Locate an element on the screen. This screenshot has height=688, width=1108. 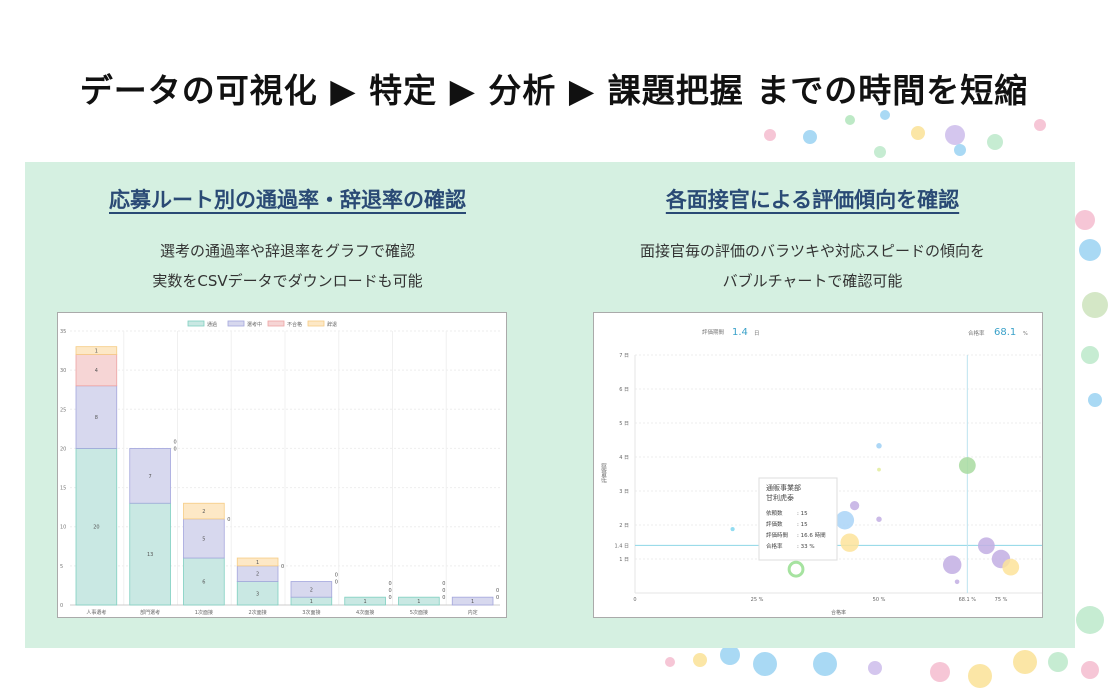
y-tick-label: 1 日 is located at coordinates (624, 560).